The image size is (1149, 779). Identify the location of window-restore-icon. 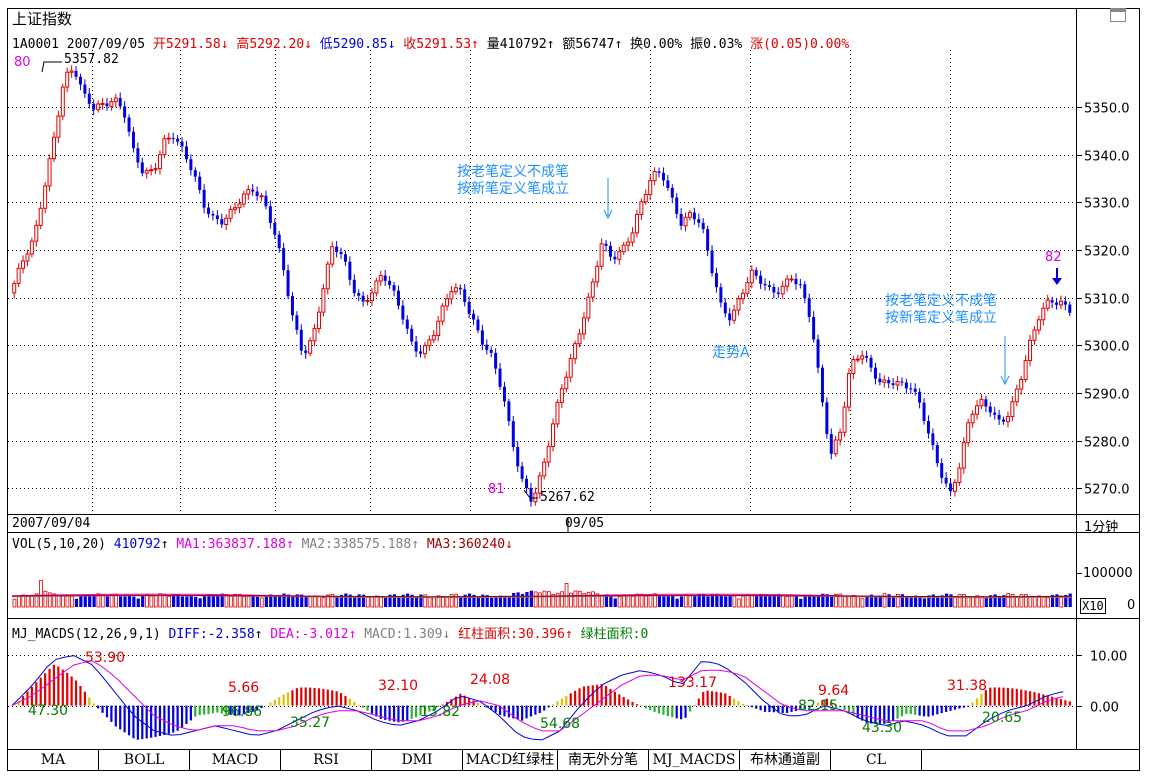
(1118, 15).